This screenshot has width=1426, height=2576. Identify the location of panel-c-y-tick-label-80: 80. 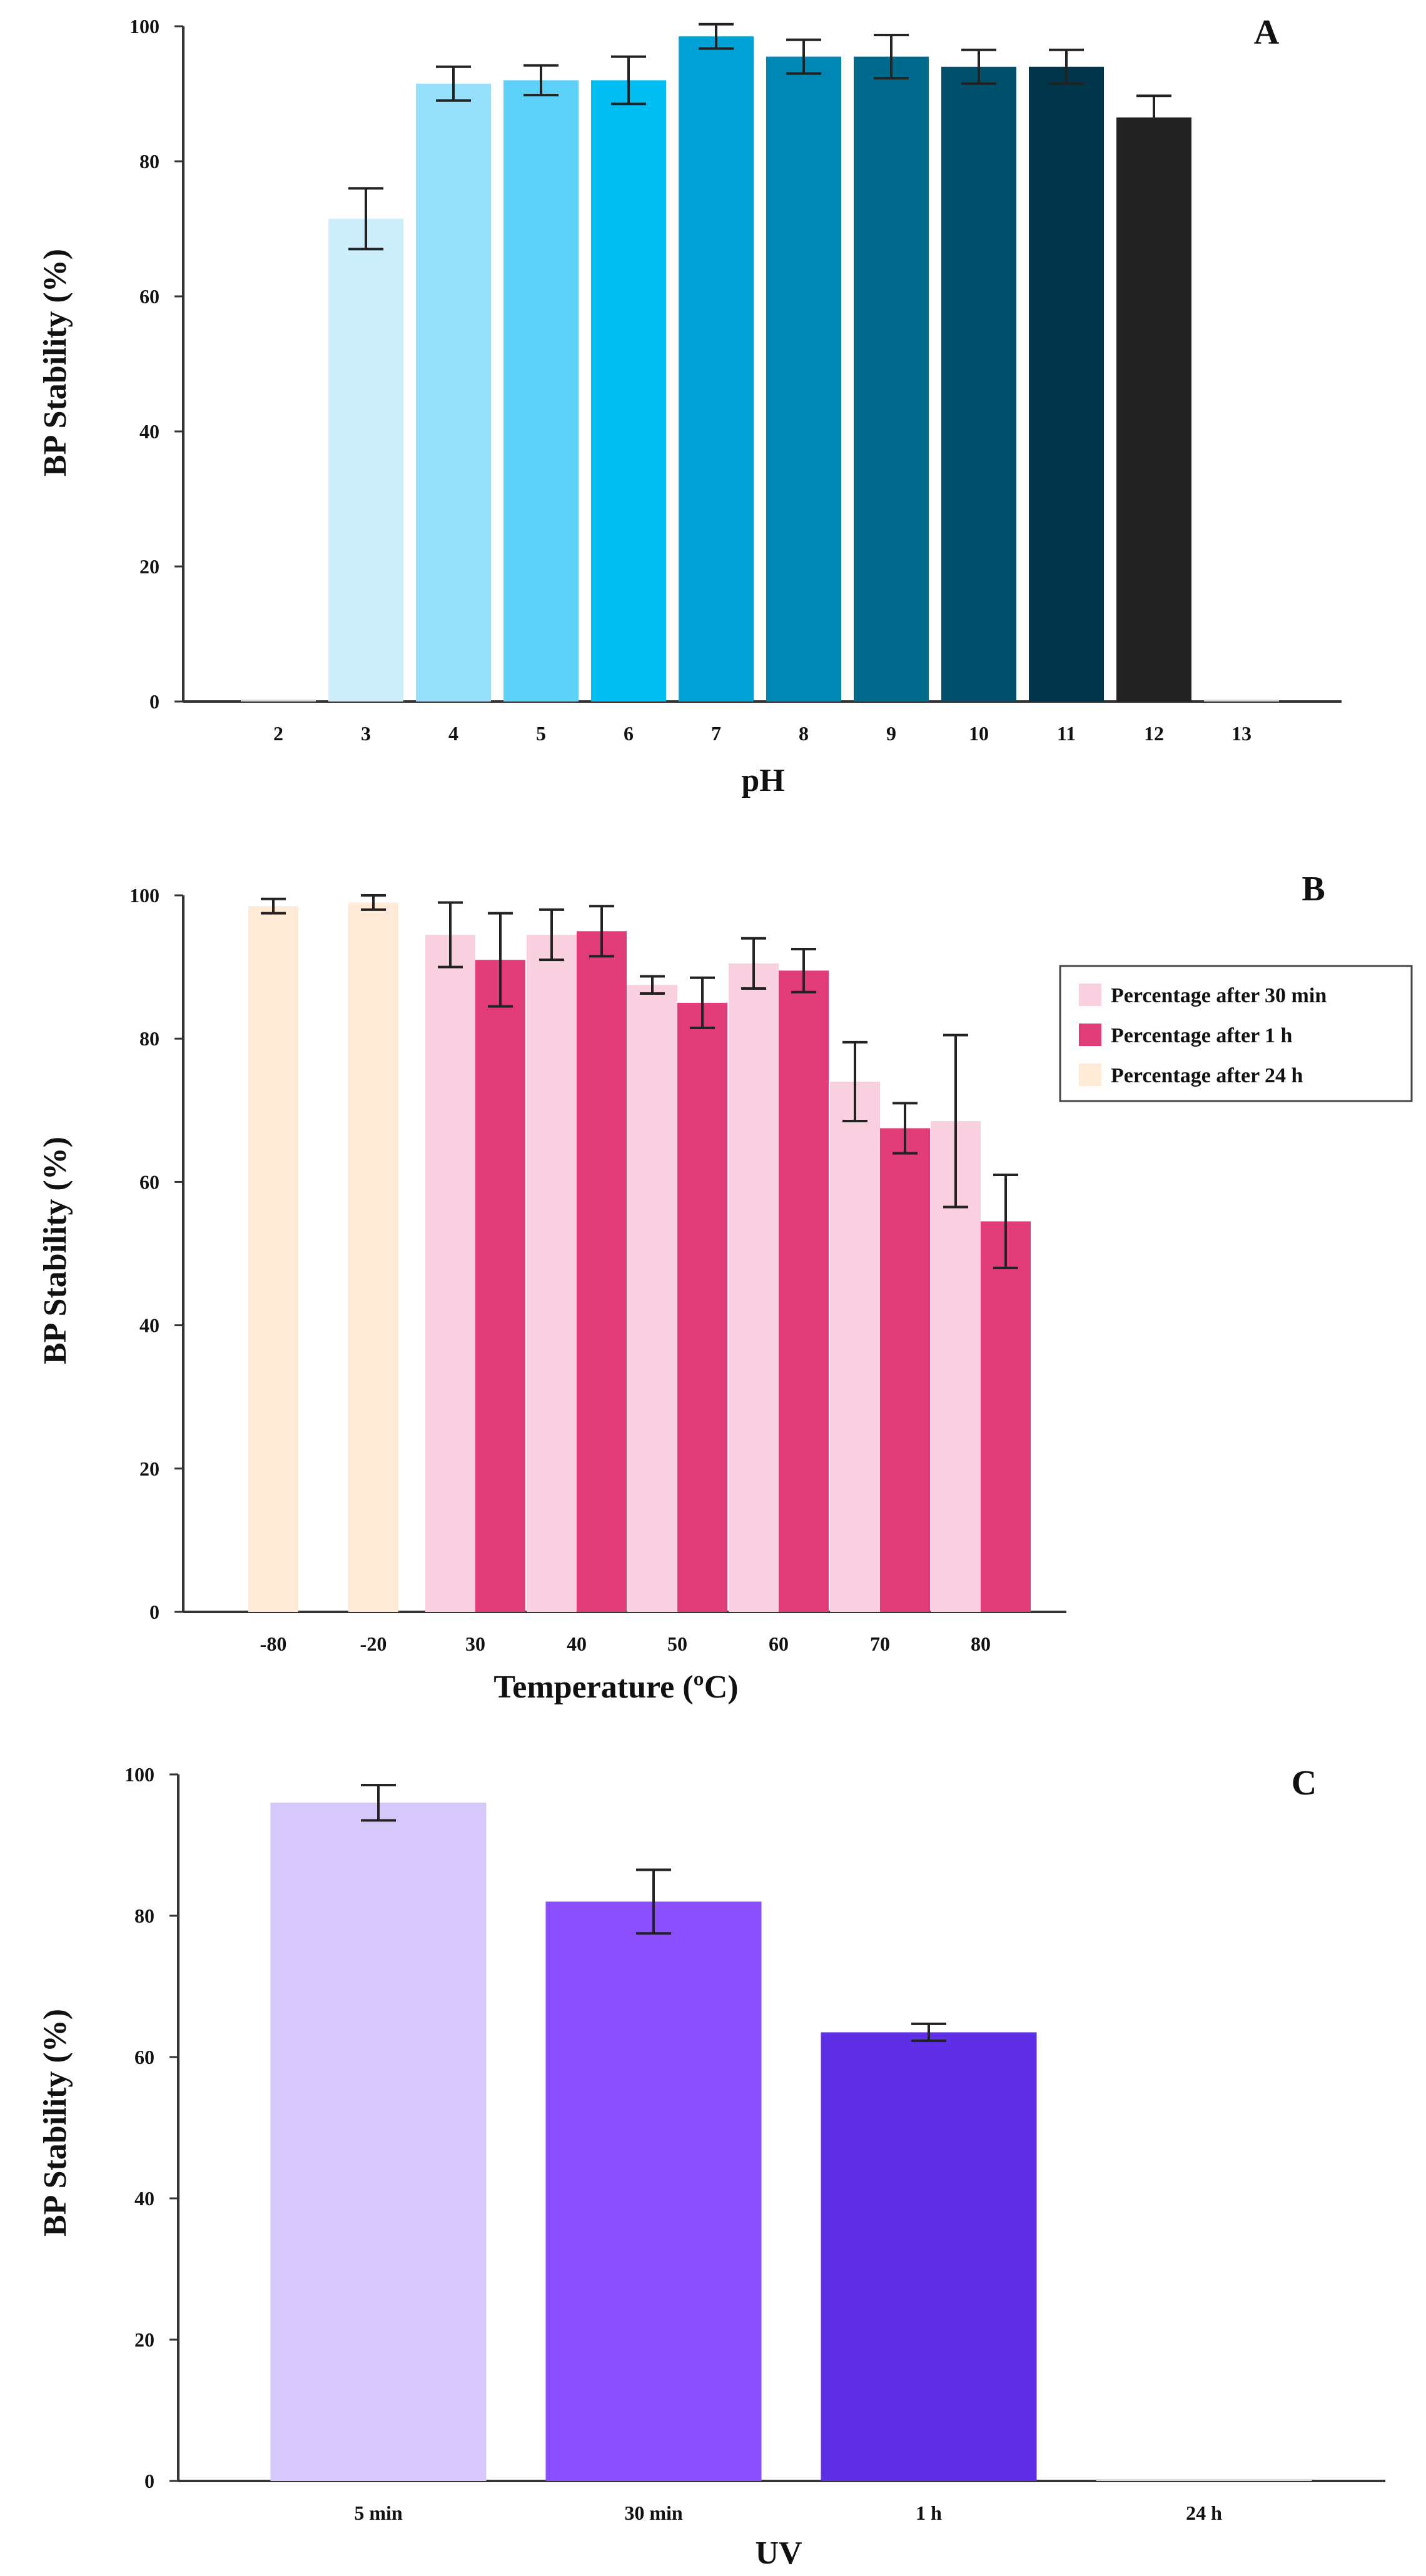
(144, 1915).